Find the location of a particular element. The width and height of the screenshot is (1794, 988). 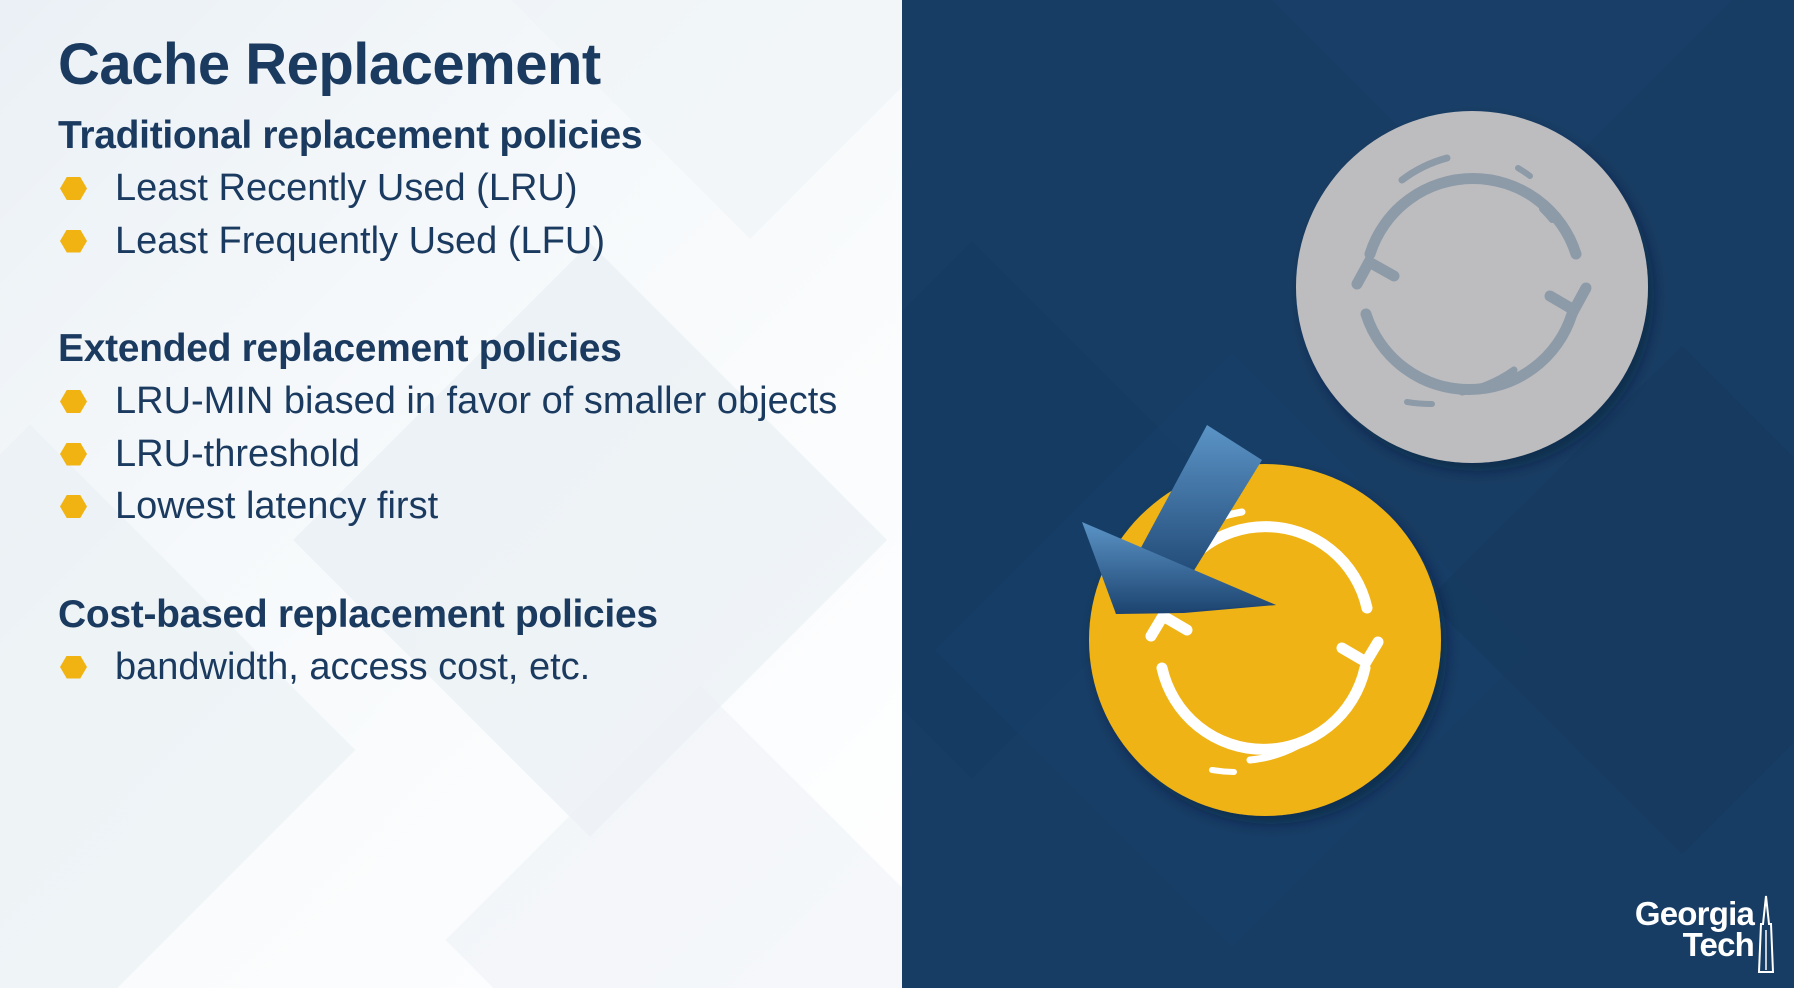

down-left-arrow-icon is located at coordinates (1179, 519).